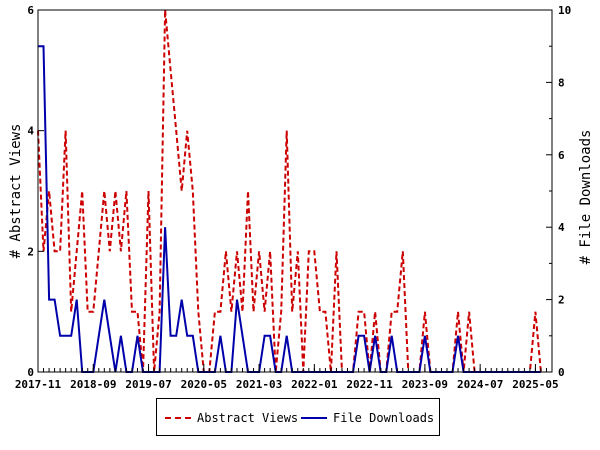  I want to click on y-right-tick-label: 4, so click(561, 227).